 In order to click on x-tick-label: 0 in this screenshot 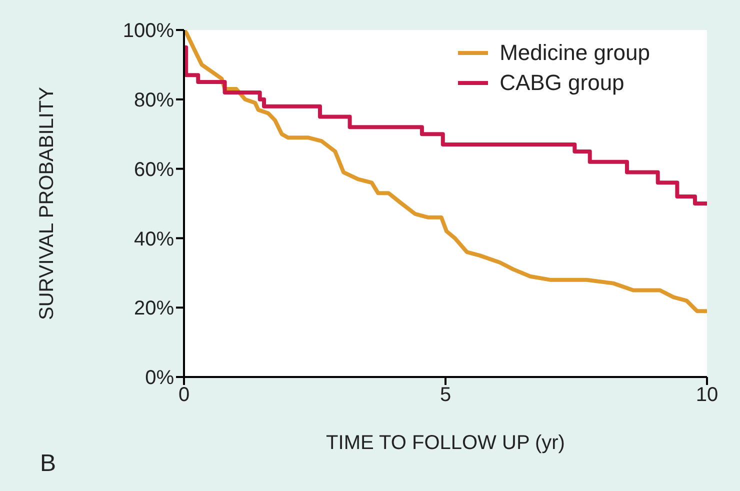, I will do `click(184, 395)`.